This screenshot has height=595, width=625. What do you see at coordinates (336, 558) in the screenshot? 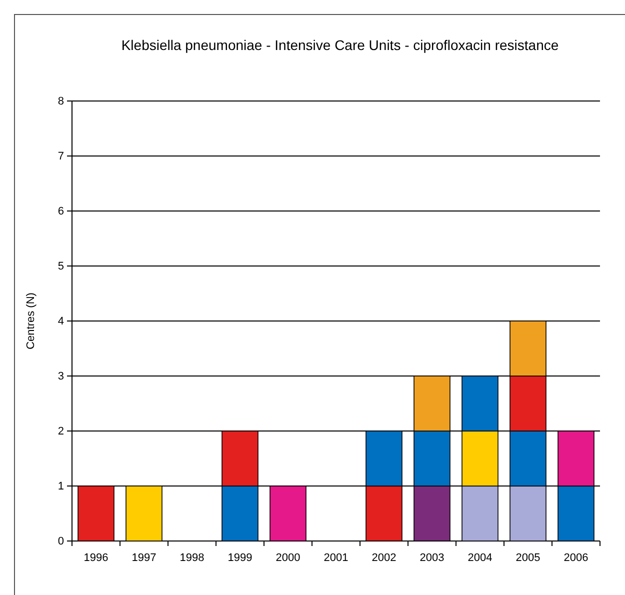
I see `x-tick-label: 2001` at bounding box center [336, 558].